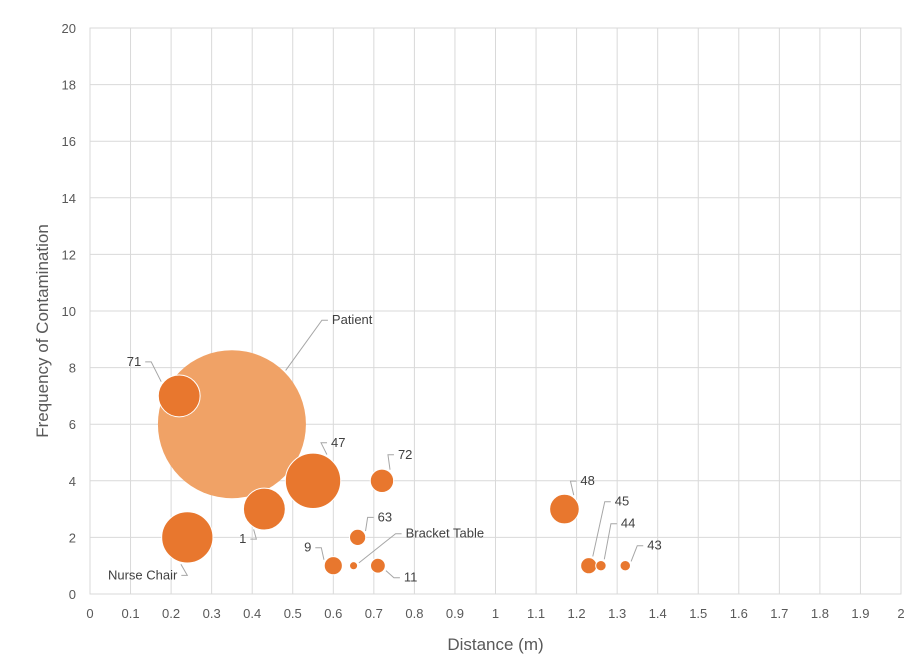 The height and width of the screenshot is (662, 918). I want to click on x-tick-label: 0.9, so click(455, 613).